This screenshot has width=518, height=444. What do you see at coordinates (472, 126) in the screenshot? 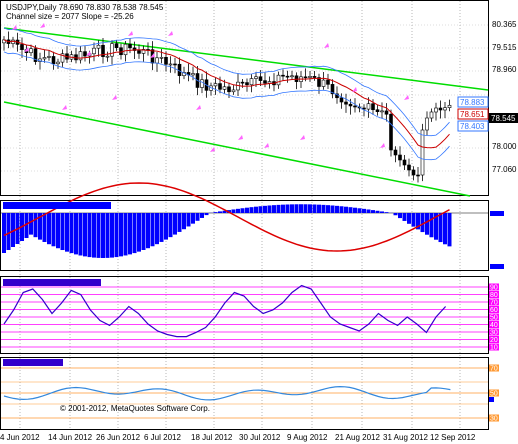
I see `band-lower-value: 78.403` at bounding box center [472, 126].